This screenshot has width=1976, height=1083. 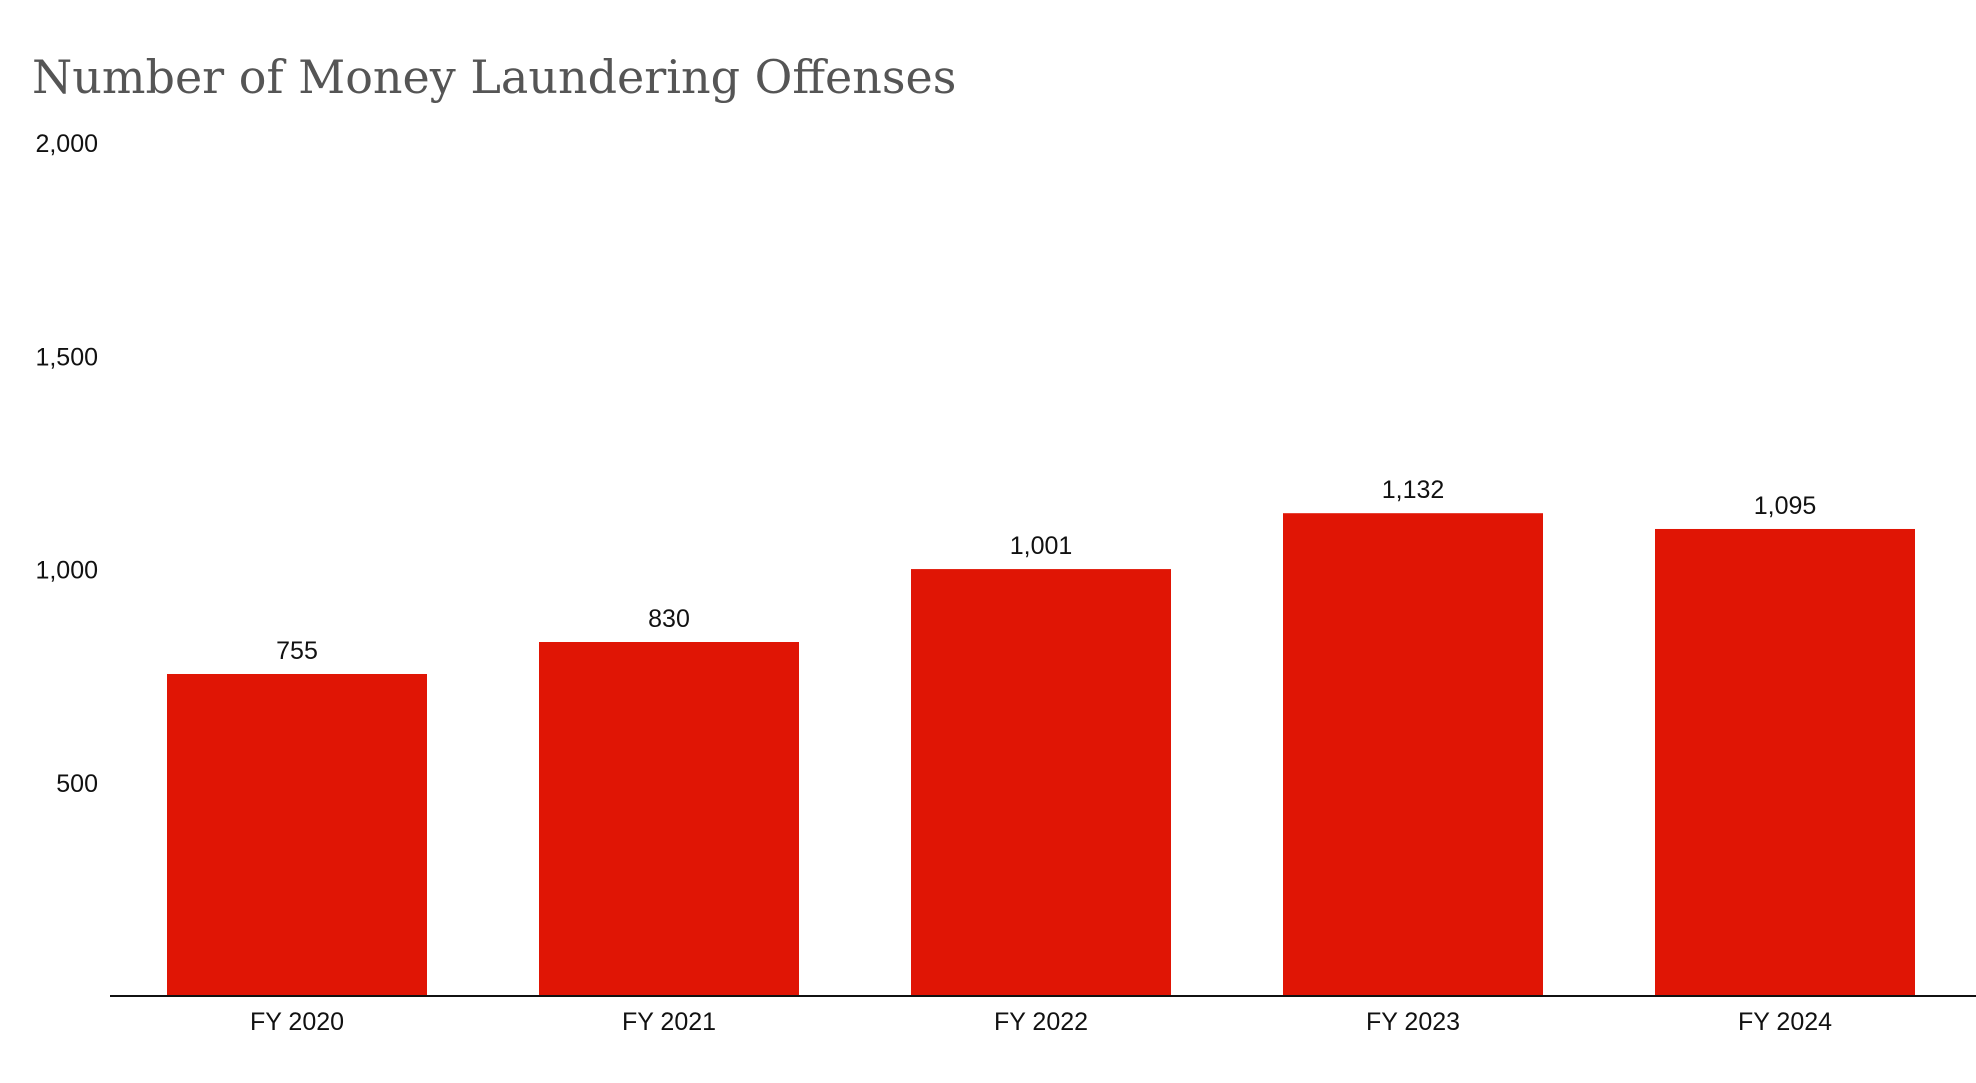 What do you see at coordinates (669, 619) in the screenshot?
I see `data-label: 830` at bounding box center [669, 619].